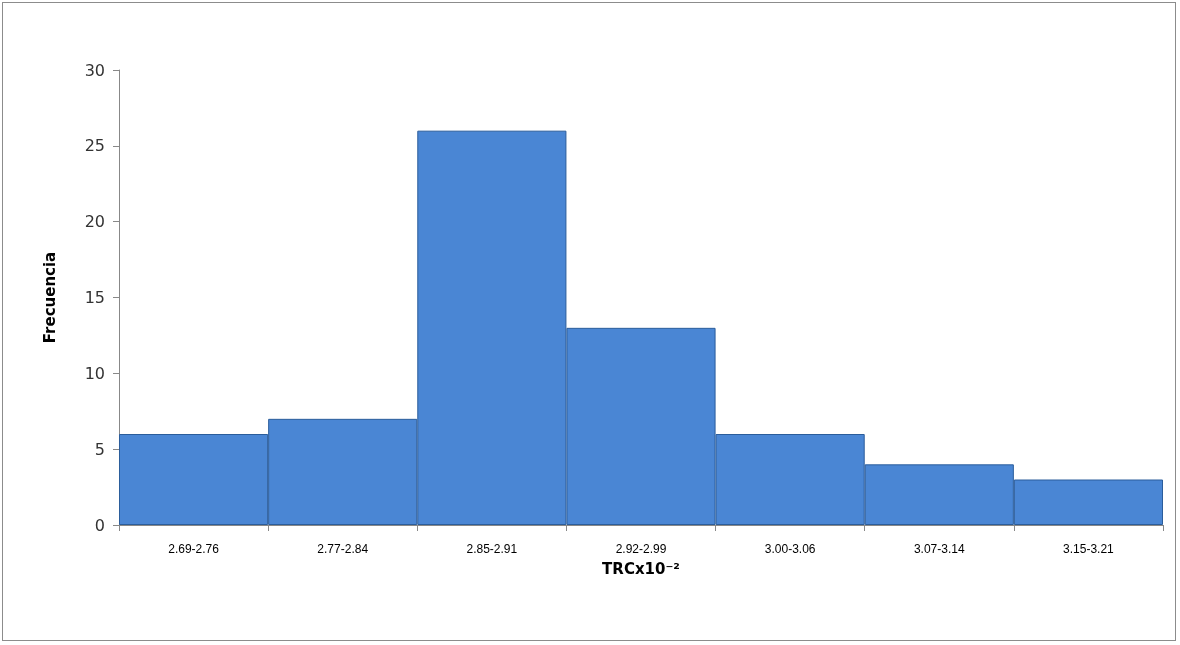  I want to click on y-tick-label: 0, so click(99, 525).